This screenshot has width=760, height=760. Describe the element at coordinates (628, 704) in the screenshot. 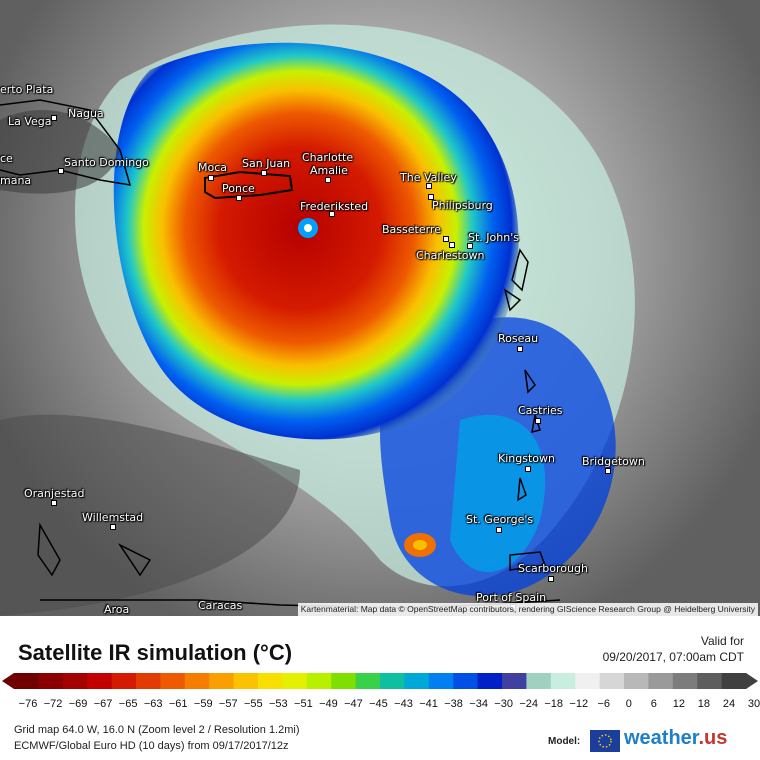

I see `scale-tick-label: 0` at that location.